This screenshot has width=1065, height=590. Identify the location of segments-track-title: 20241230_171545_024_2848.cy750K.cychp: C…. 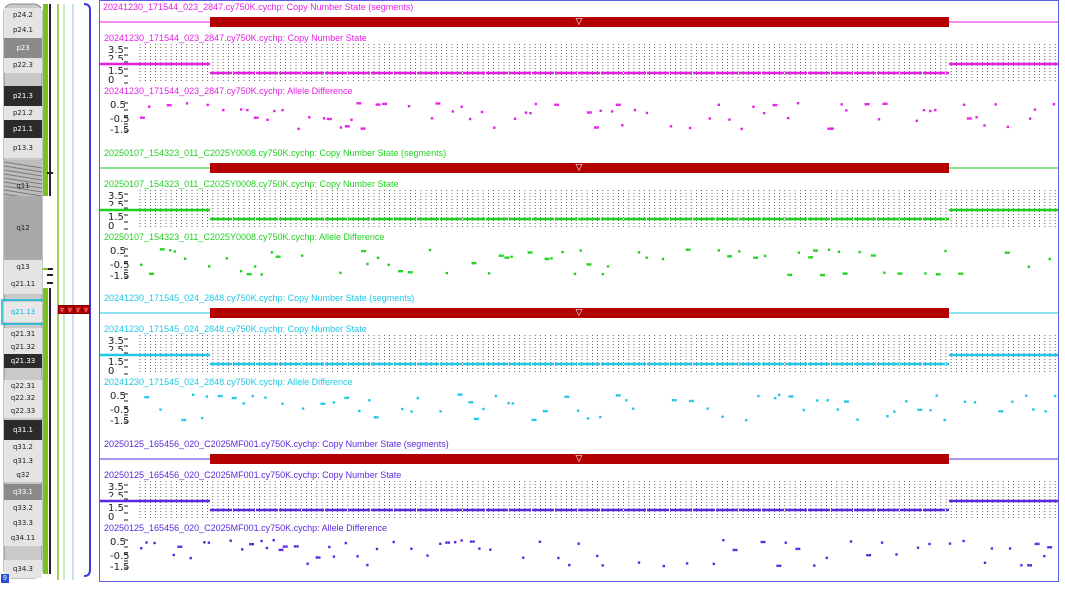
(259, 298).